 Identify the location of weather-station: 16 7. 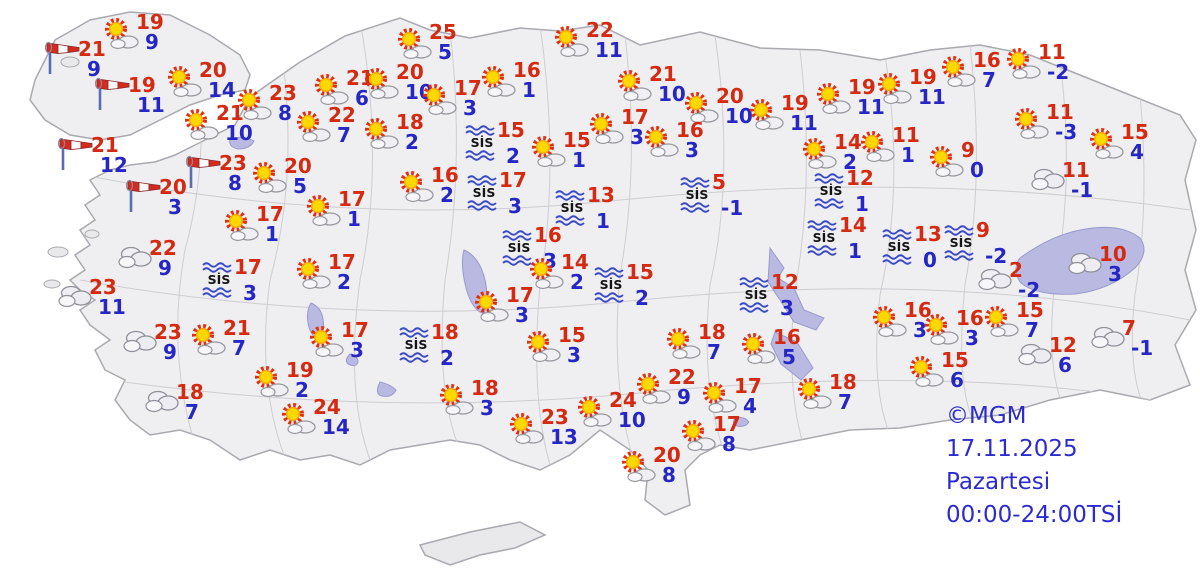
(969, 71).